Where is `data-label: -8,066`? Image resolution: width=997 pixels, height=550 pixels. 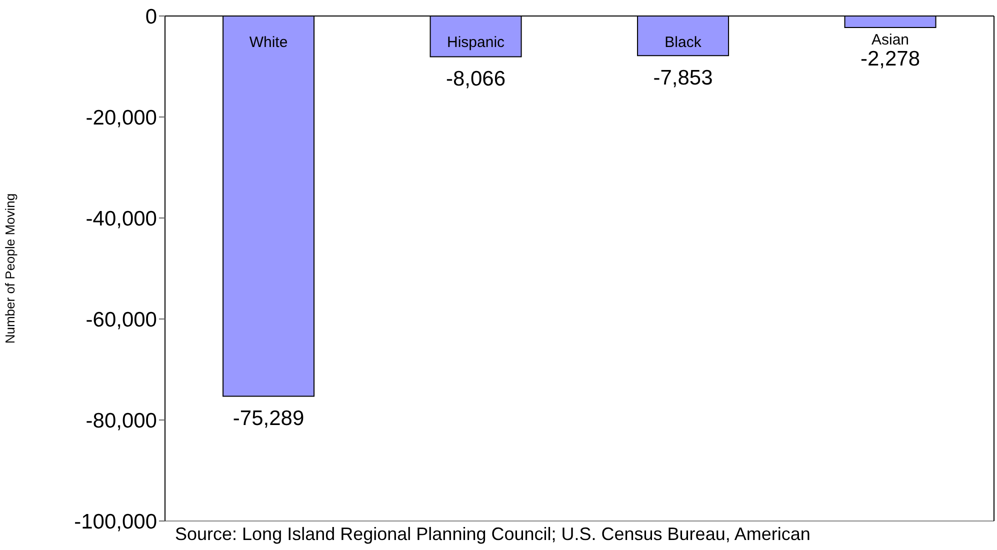 data-label: -8,066 is located at coordinates (476, 79).